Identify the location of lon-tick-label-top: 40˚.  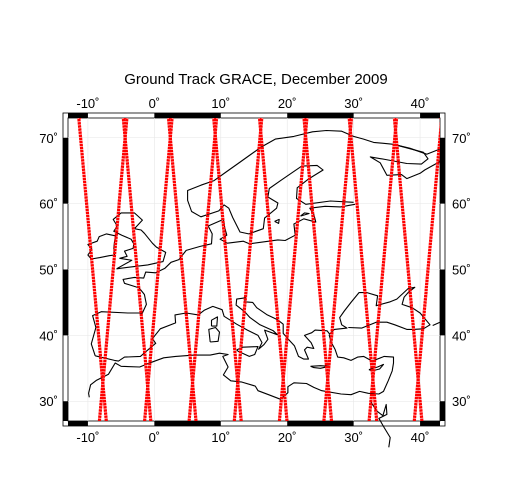
(420, 103).